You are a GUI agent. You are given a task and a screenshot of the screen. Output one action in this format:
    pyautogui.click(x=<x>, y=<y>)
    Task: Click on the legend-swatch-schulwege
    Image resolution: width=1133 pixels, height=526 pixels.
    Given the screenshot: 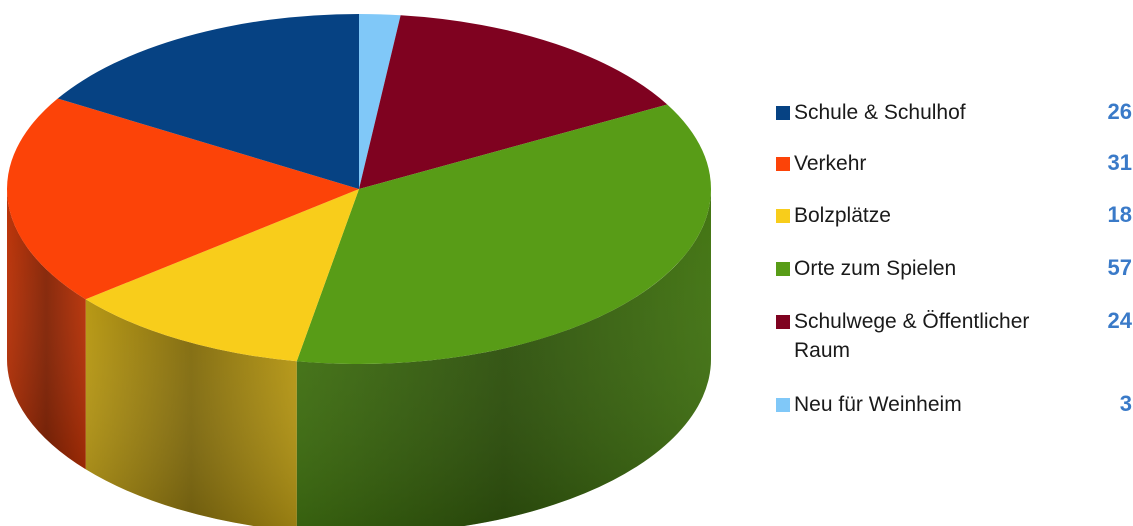 What is the action you would take?
    pyautogui.click(x=783, y=322)
    